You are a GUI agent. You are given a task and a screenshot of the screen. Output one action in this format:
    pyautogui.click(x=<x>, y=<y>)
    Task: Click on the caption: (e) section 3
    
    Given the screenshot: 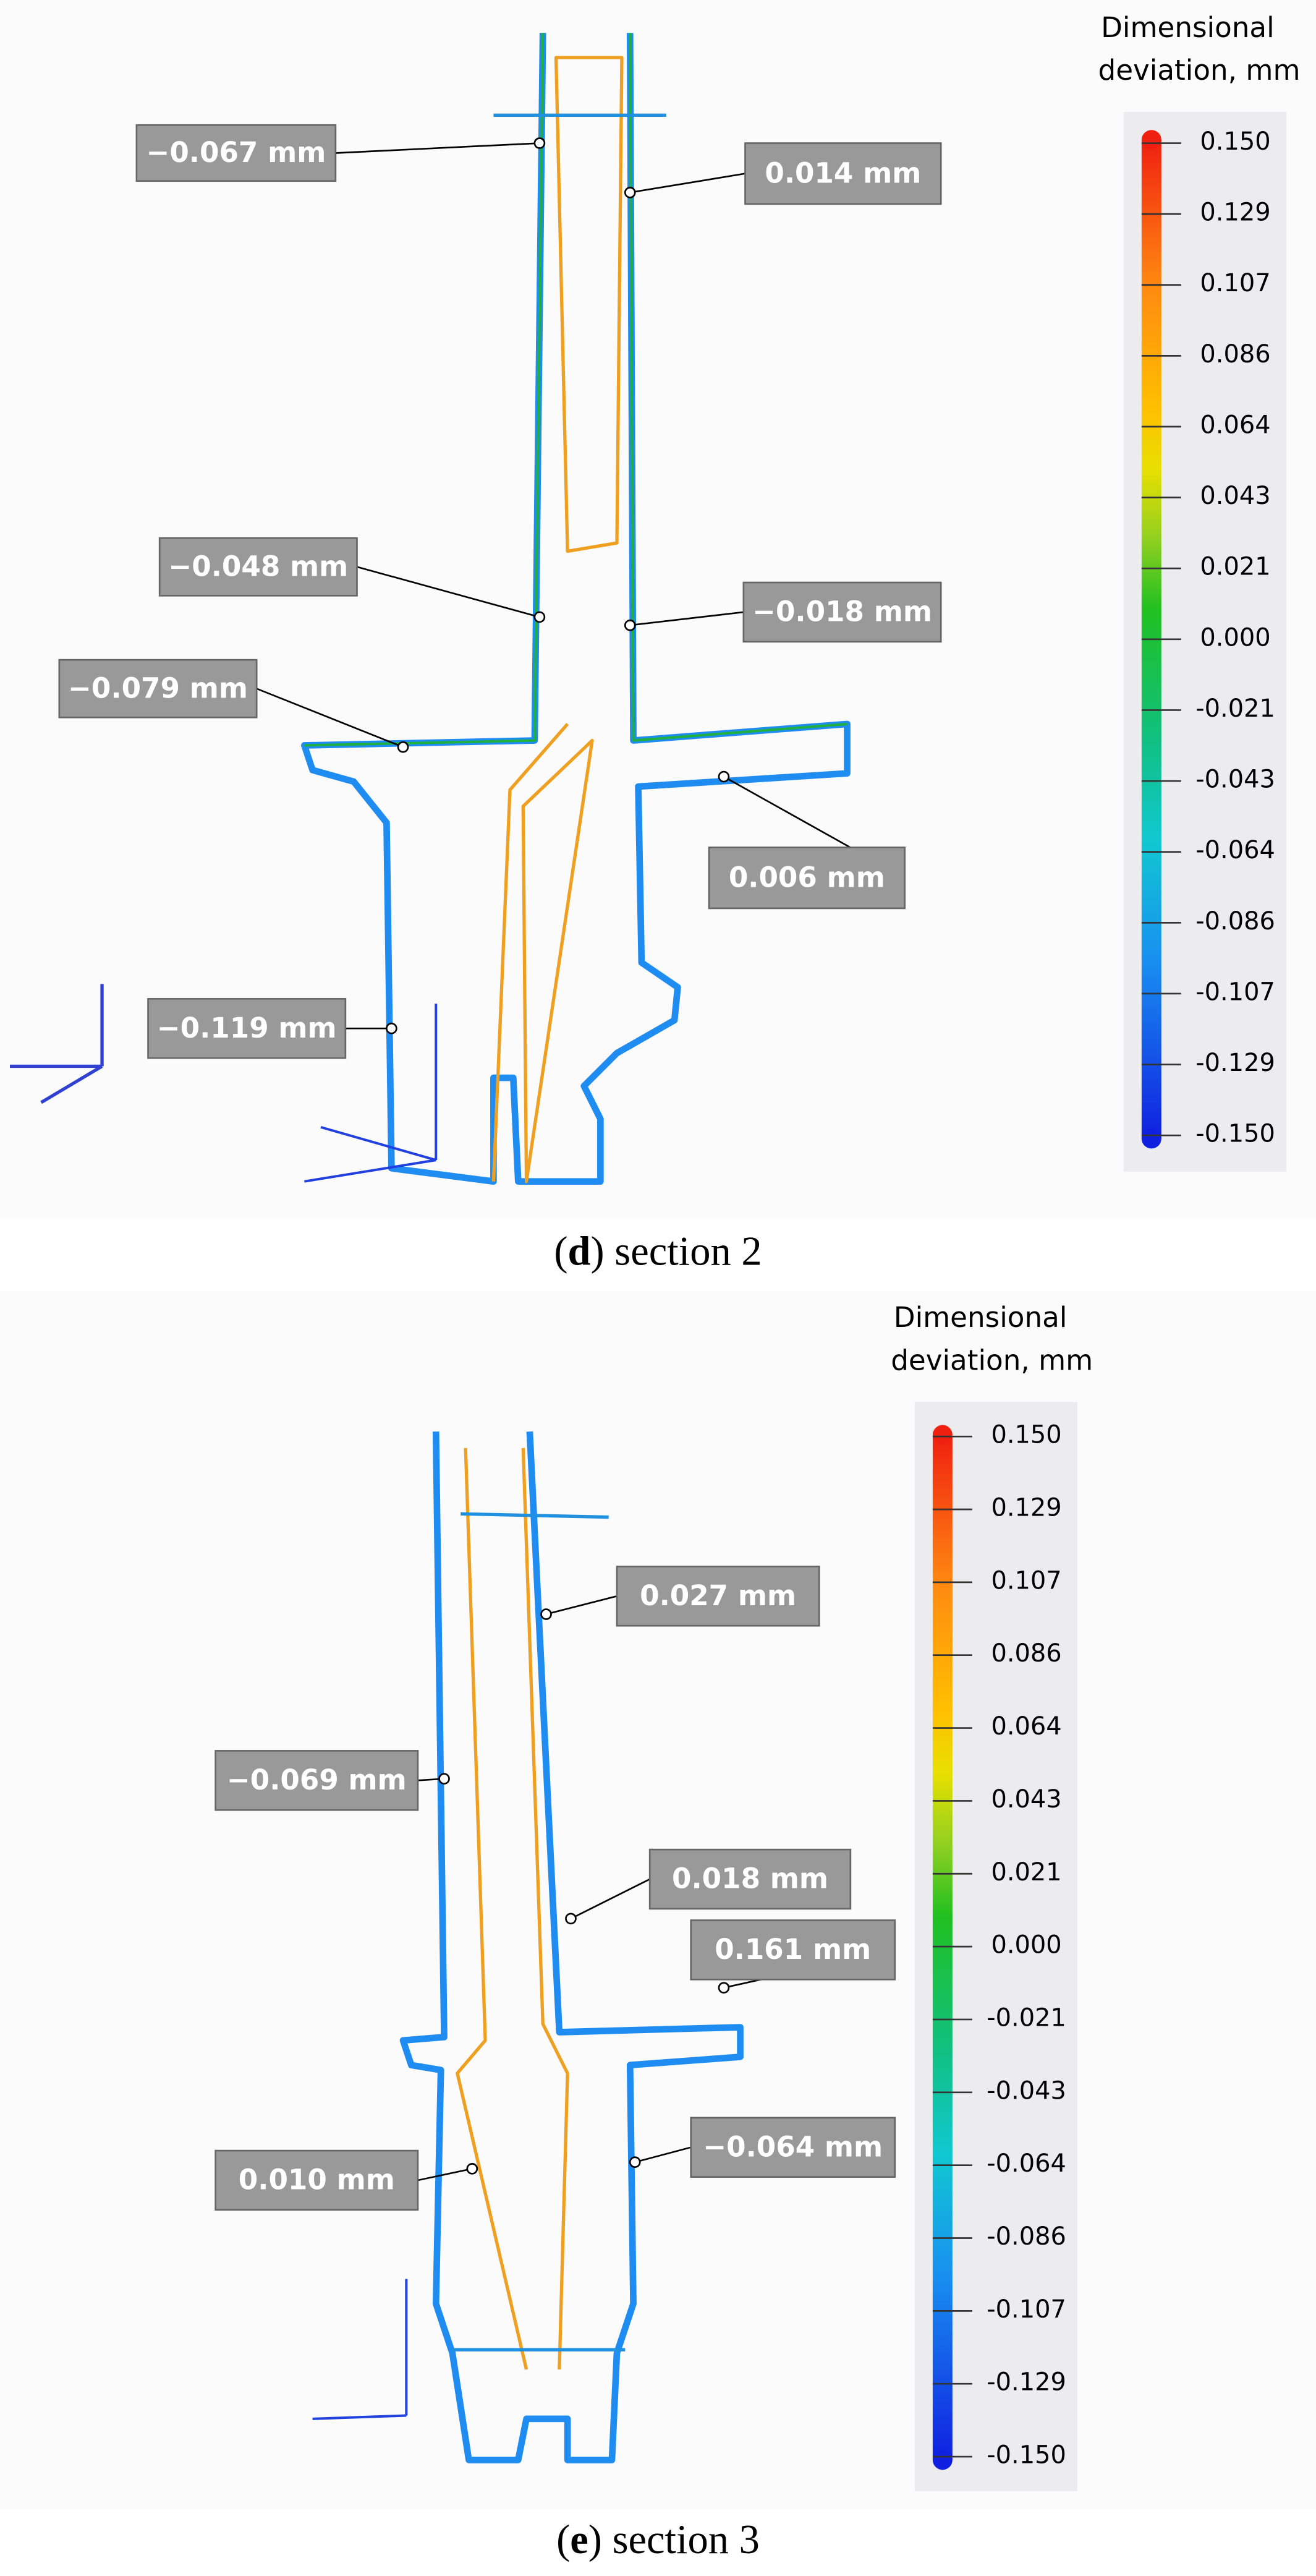 What is the action you would take?
    pyautogui.click(x=658, y=2539)
    